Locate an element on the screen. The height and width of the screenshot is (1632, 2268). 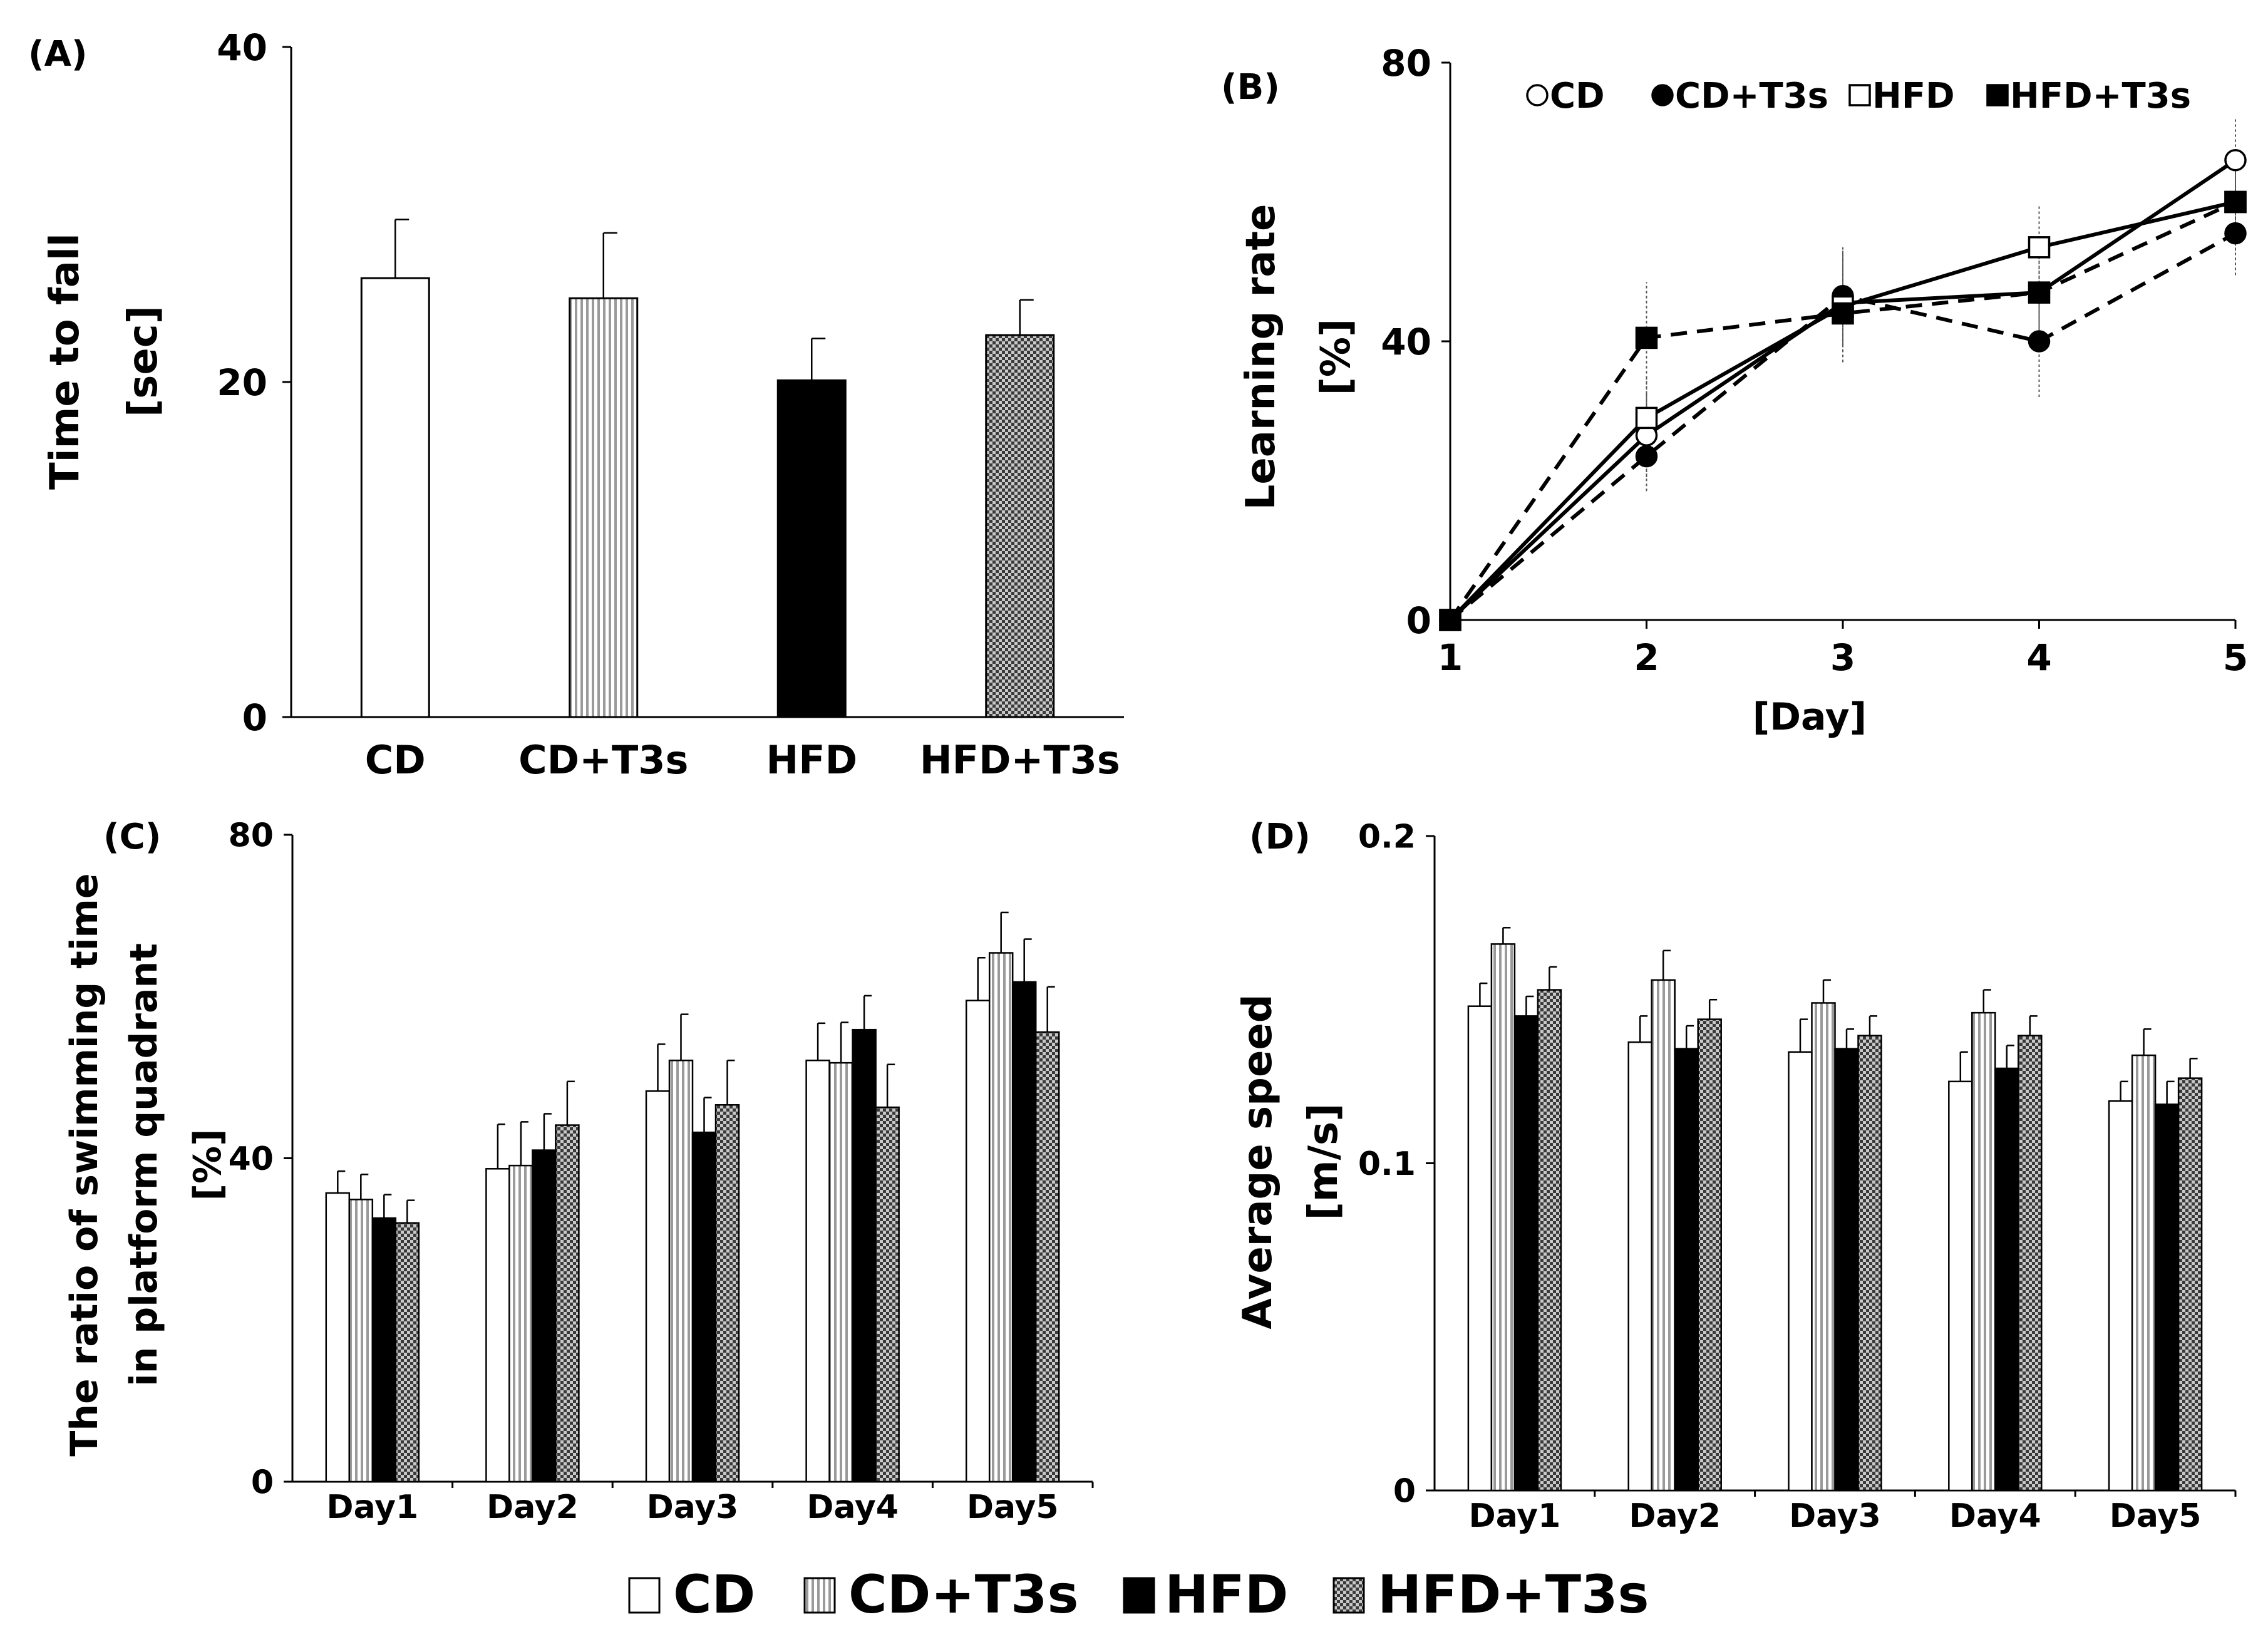
panel-b-point-hfd-t3s-day1 is located at coordinates (1450, 620).